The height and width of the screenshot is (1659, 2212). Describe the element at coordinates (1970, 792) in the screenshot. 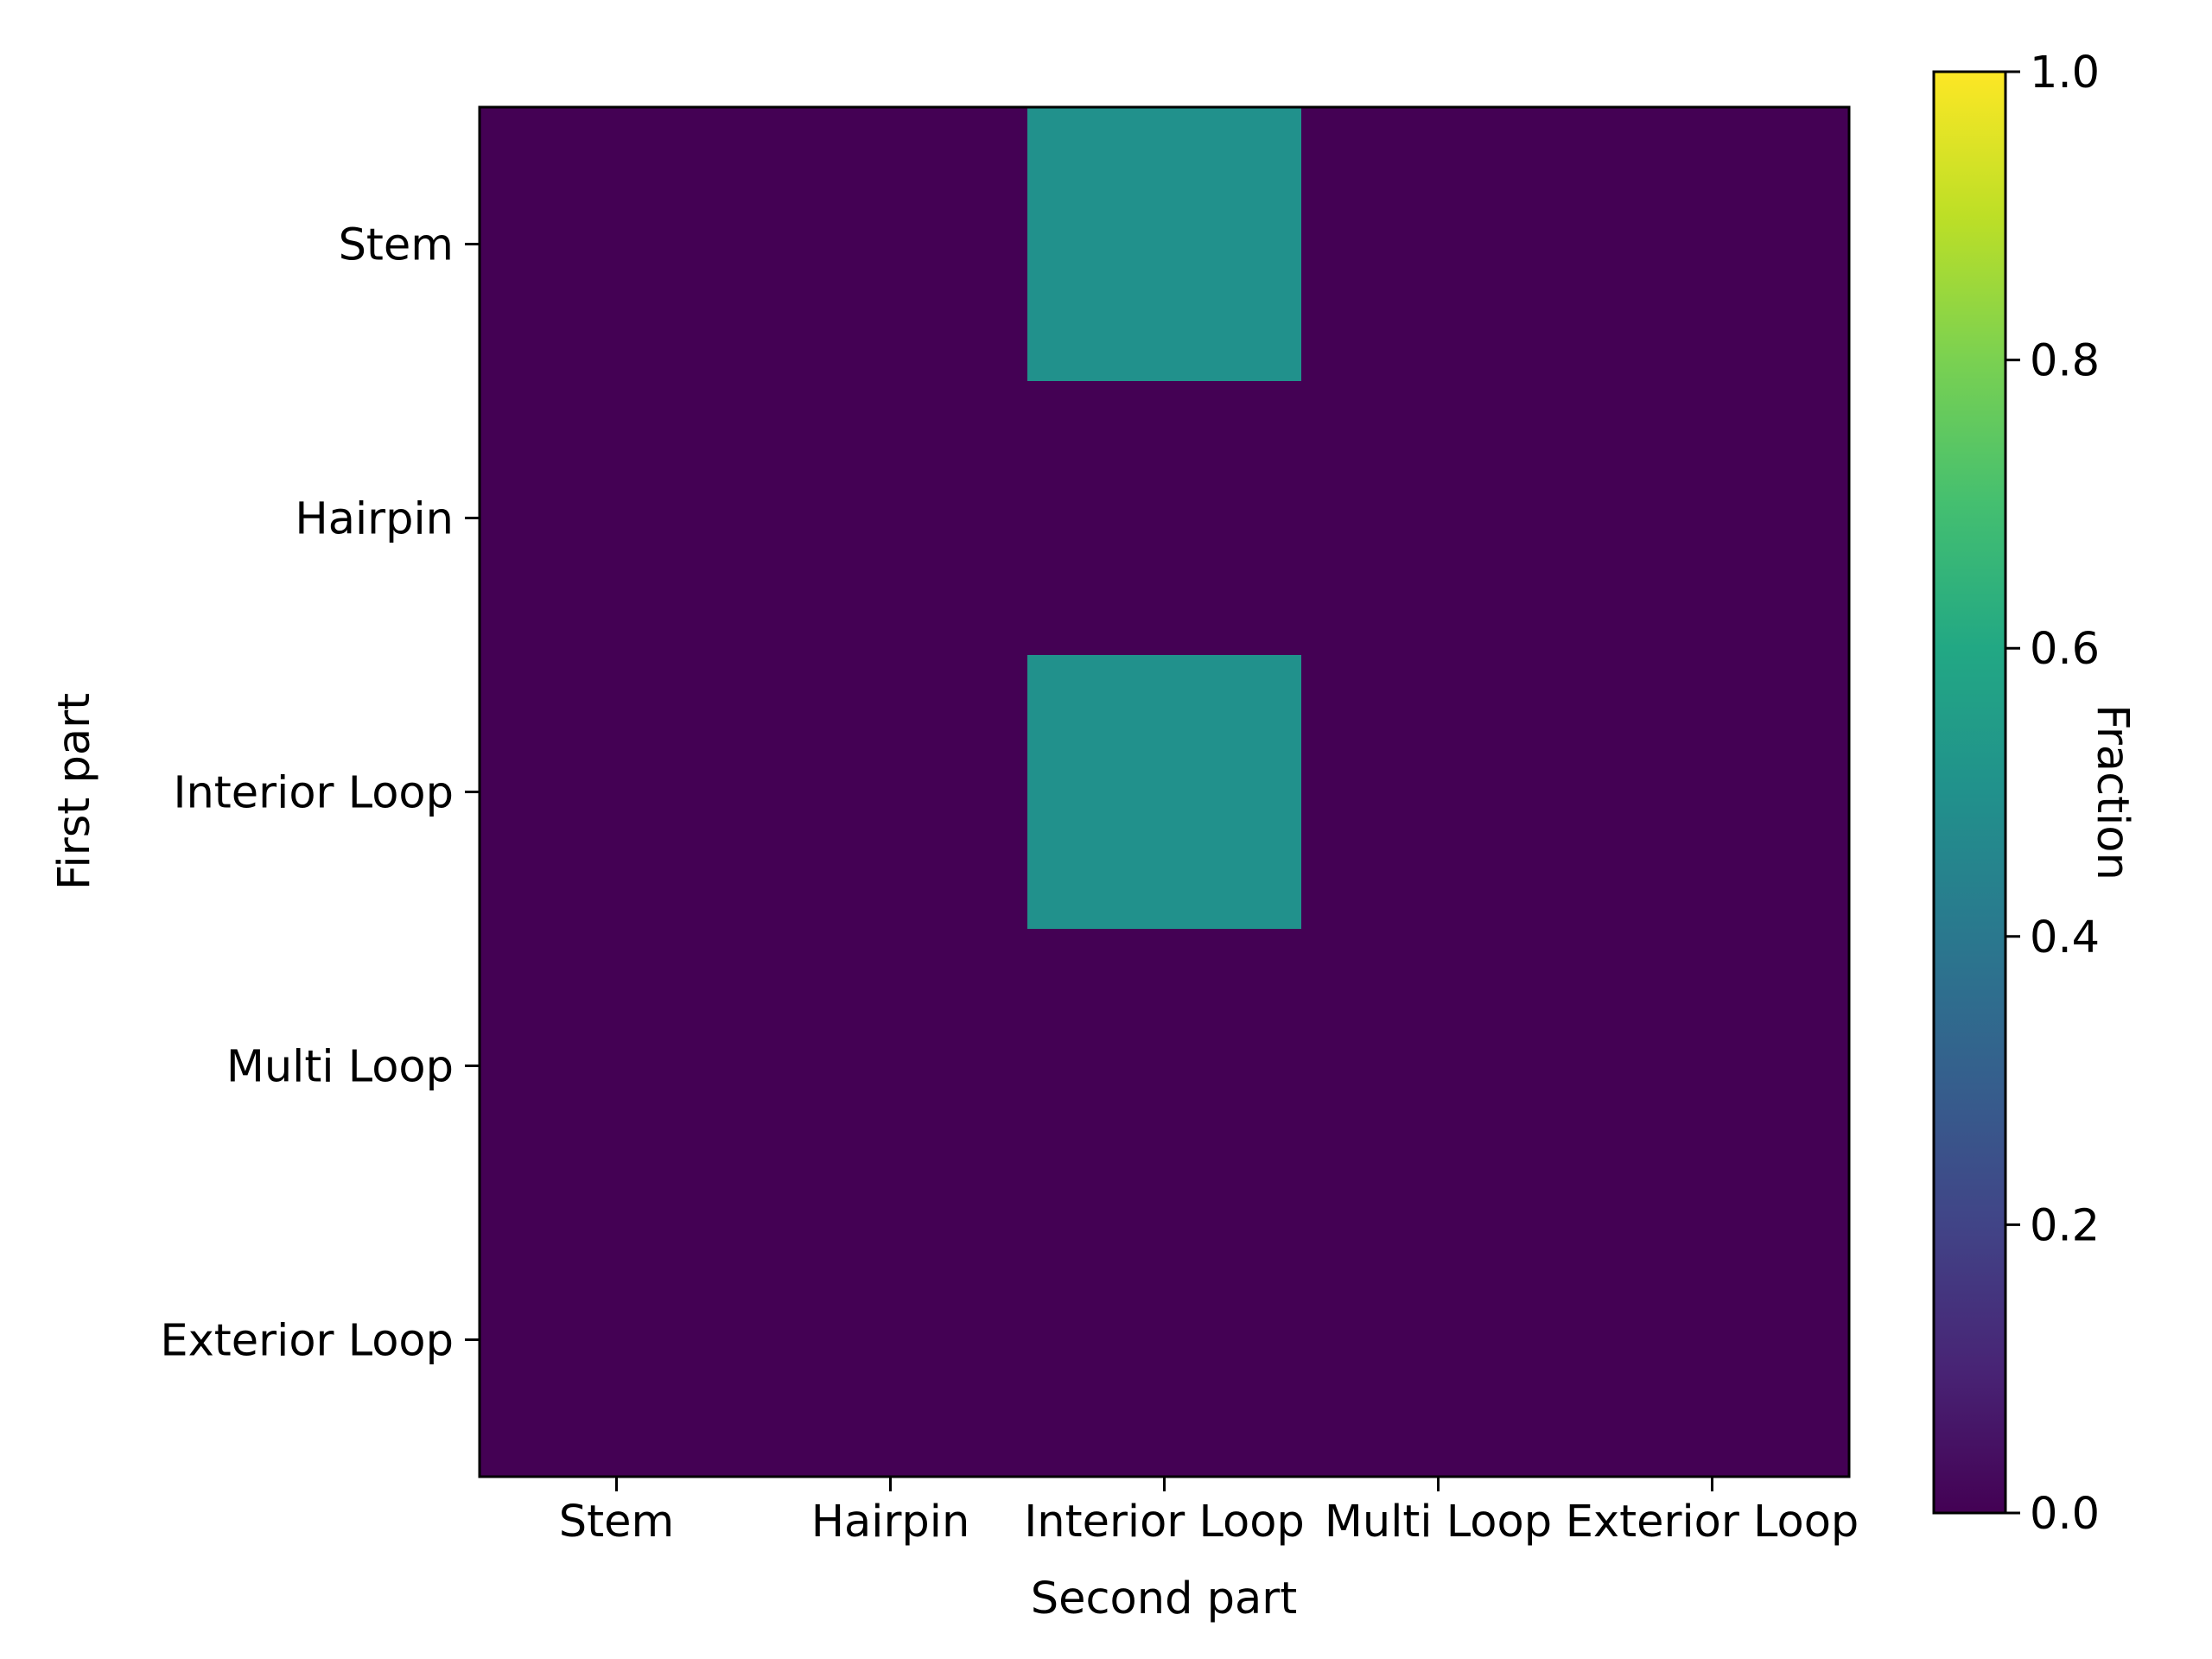

I see `colorbar` at that location.